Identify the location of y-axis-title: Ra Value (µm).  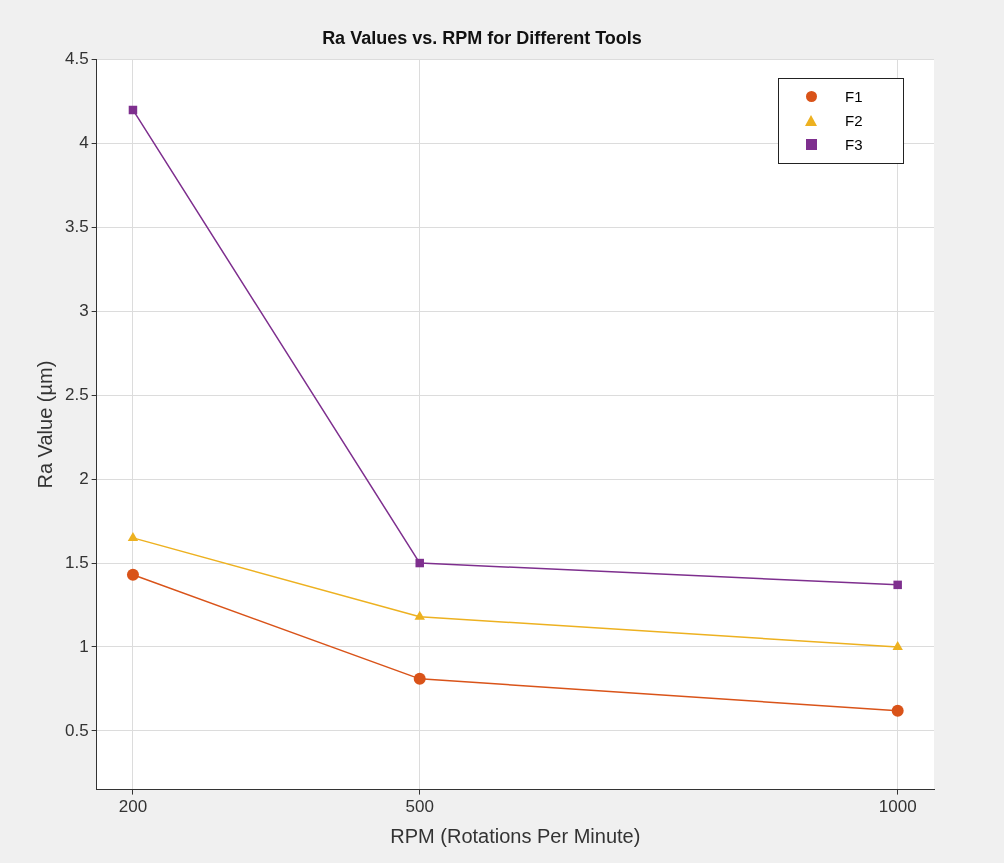
(44, 424).